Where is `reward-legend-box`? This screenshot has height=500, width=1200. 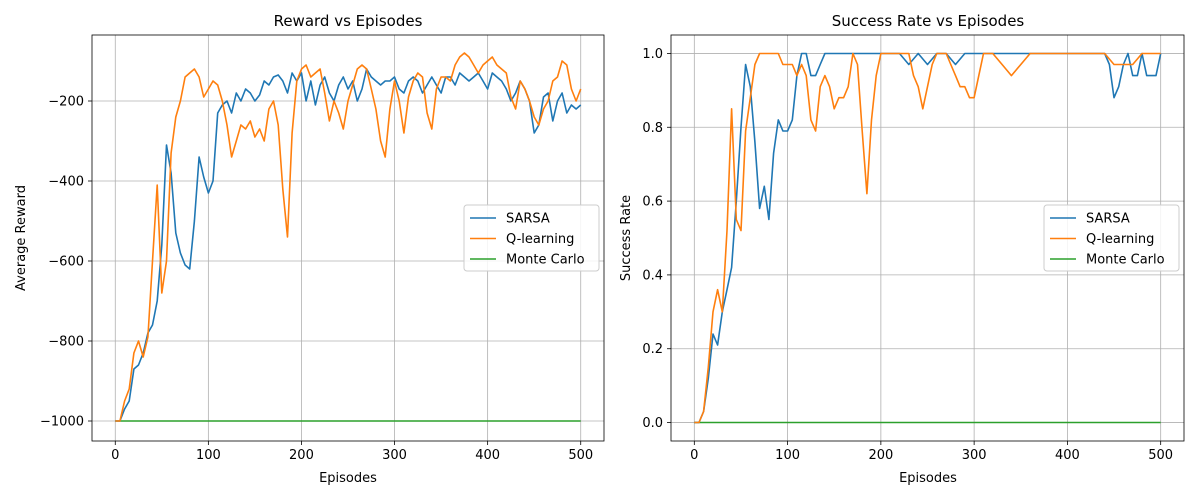
reward-legend-box is located at coordinates (531, 238).